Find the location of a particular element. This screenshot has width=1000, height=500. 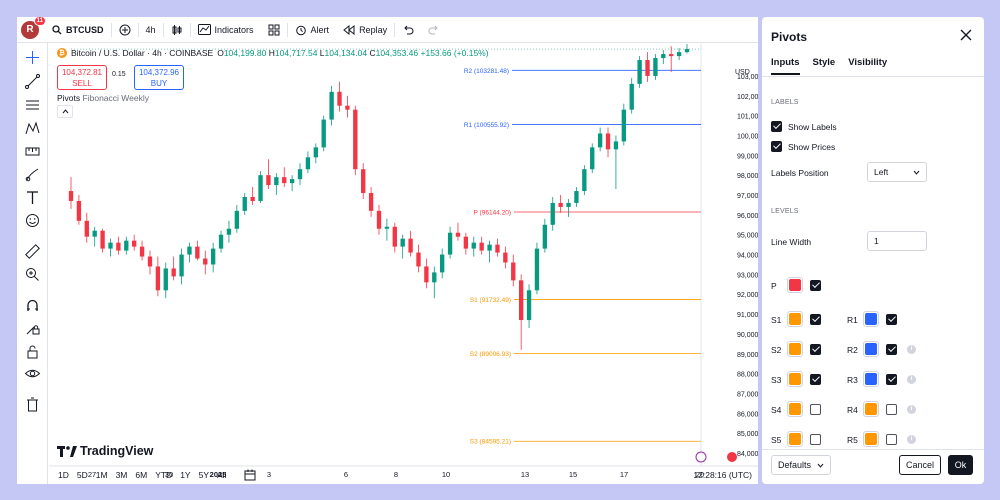

indicator-legend: Pivots Fibonacci Weekly is located at coordinates (103, 98).